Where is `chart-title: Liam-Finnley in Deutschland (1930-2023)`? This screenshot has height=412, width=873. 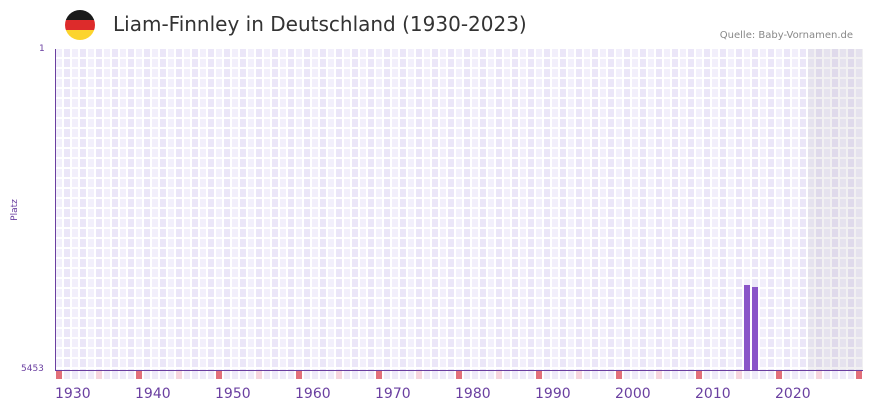
chart-title: Liam-Finnley in Deutschland (1930-2023) is located at coordinates (320, 24).